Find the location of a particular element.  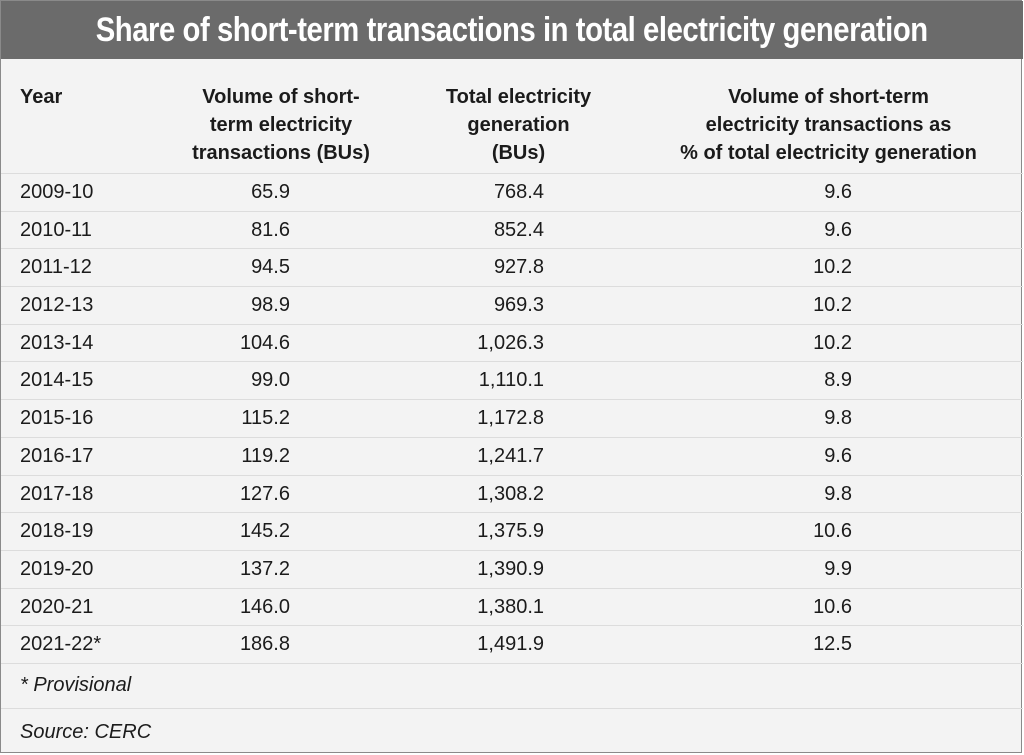

cell-year: 2015-16 is located at coordinates (57, 418).